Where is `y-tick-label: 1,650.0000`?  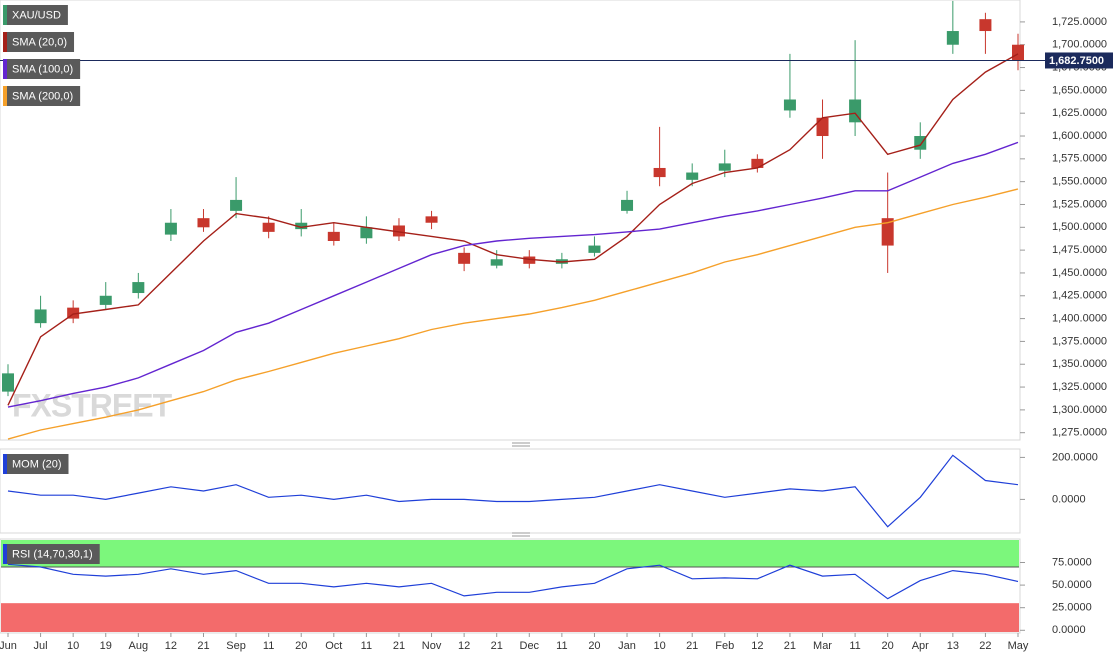
y-tick-label: 1,650.0000 is located at coordinates (1079, 90).